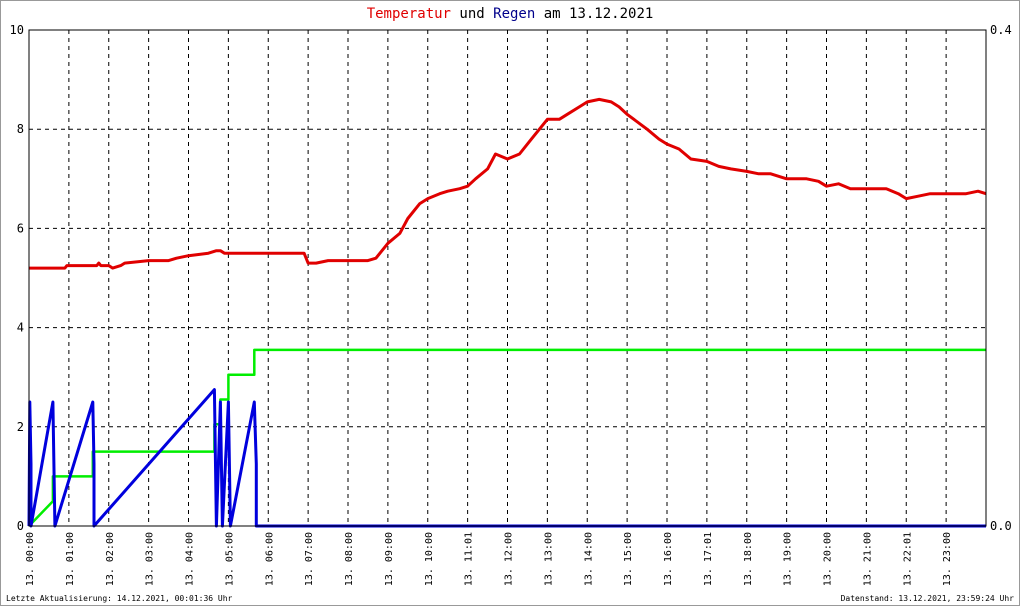 The image size is (1020, 606). I want to click on x-tick-label: 13. 20:00, so click(828, 559).